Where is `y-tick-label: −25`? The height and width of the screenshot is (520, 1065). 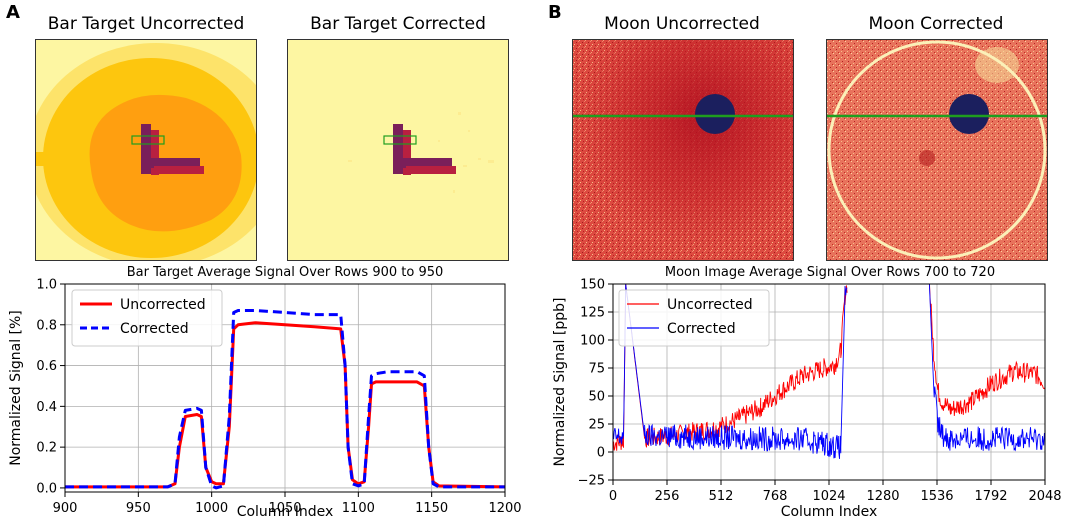
y-tick-label: −25 is located at coordinates (591, 481).